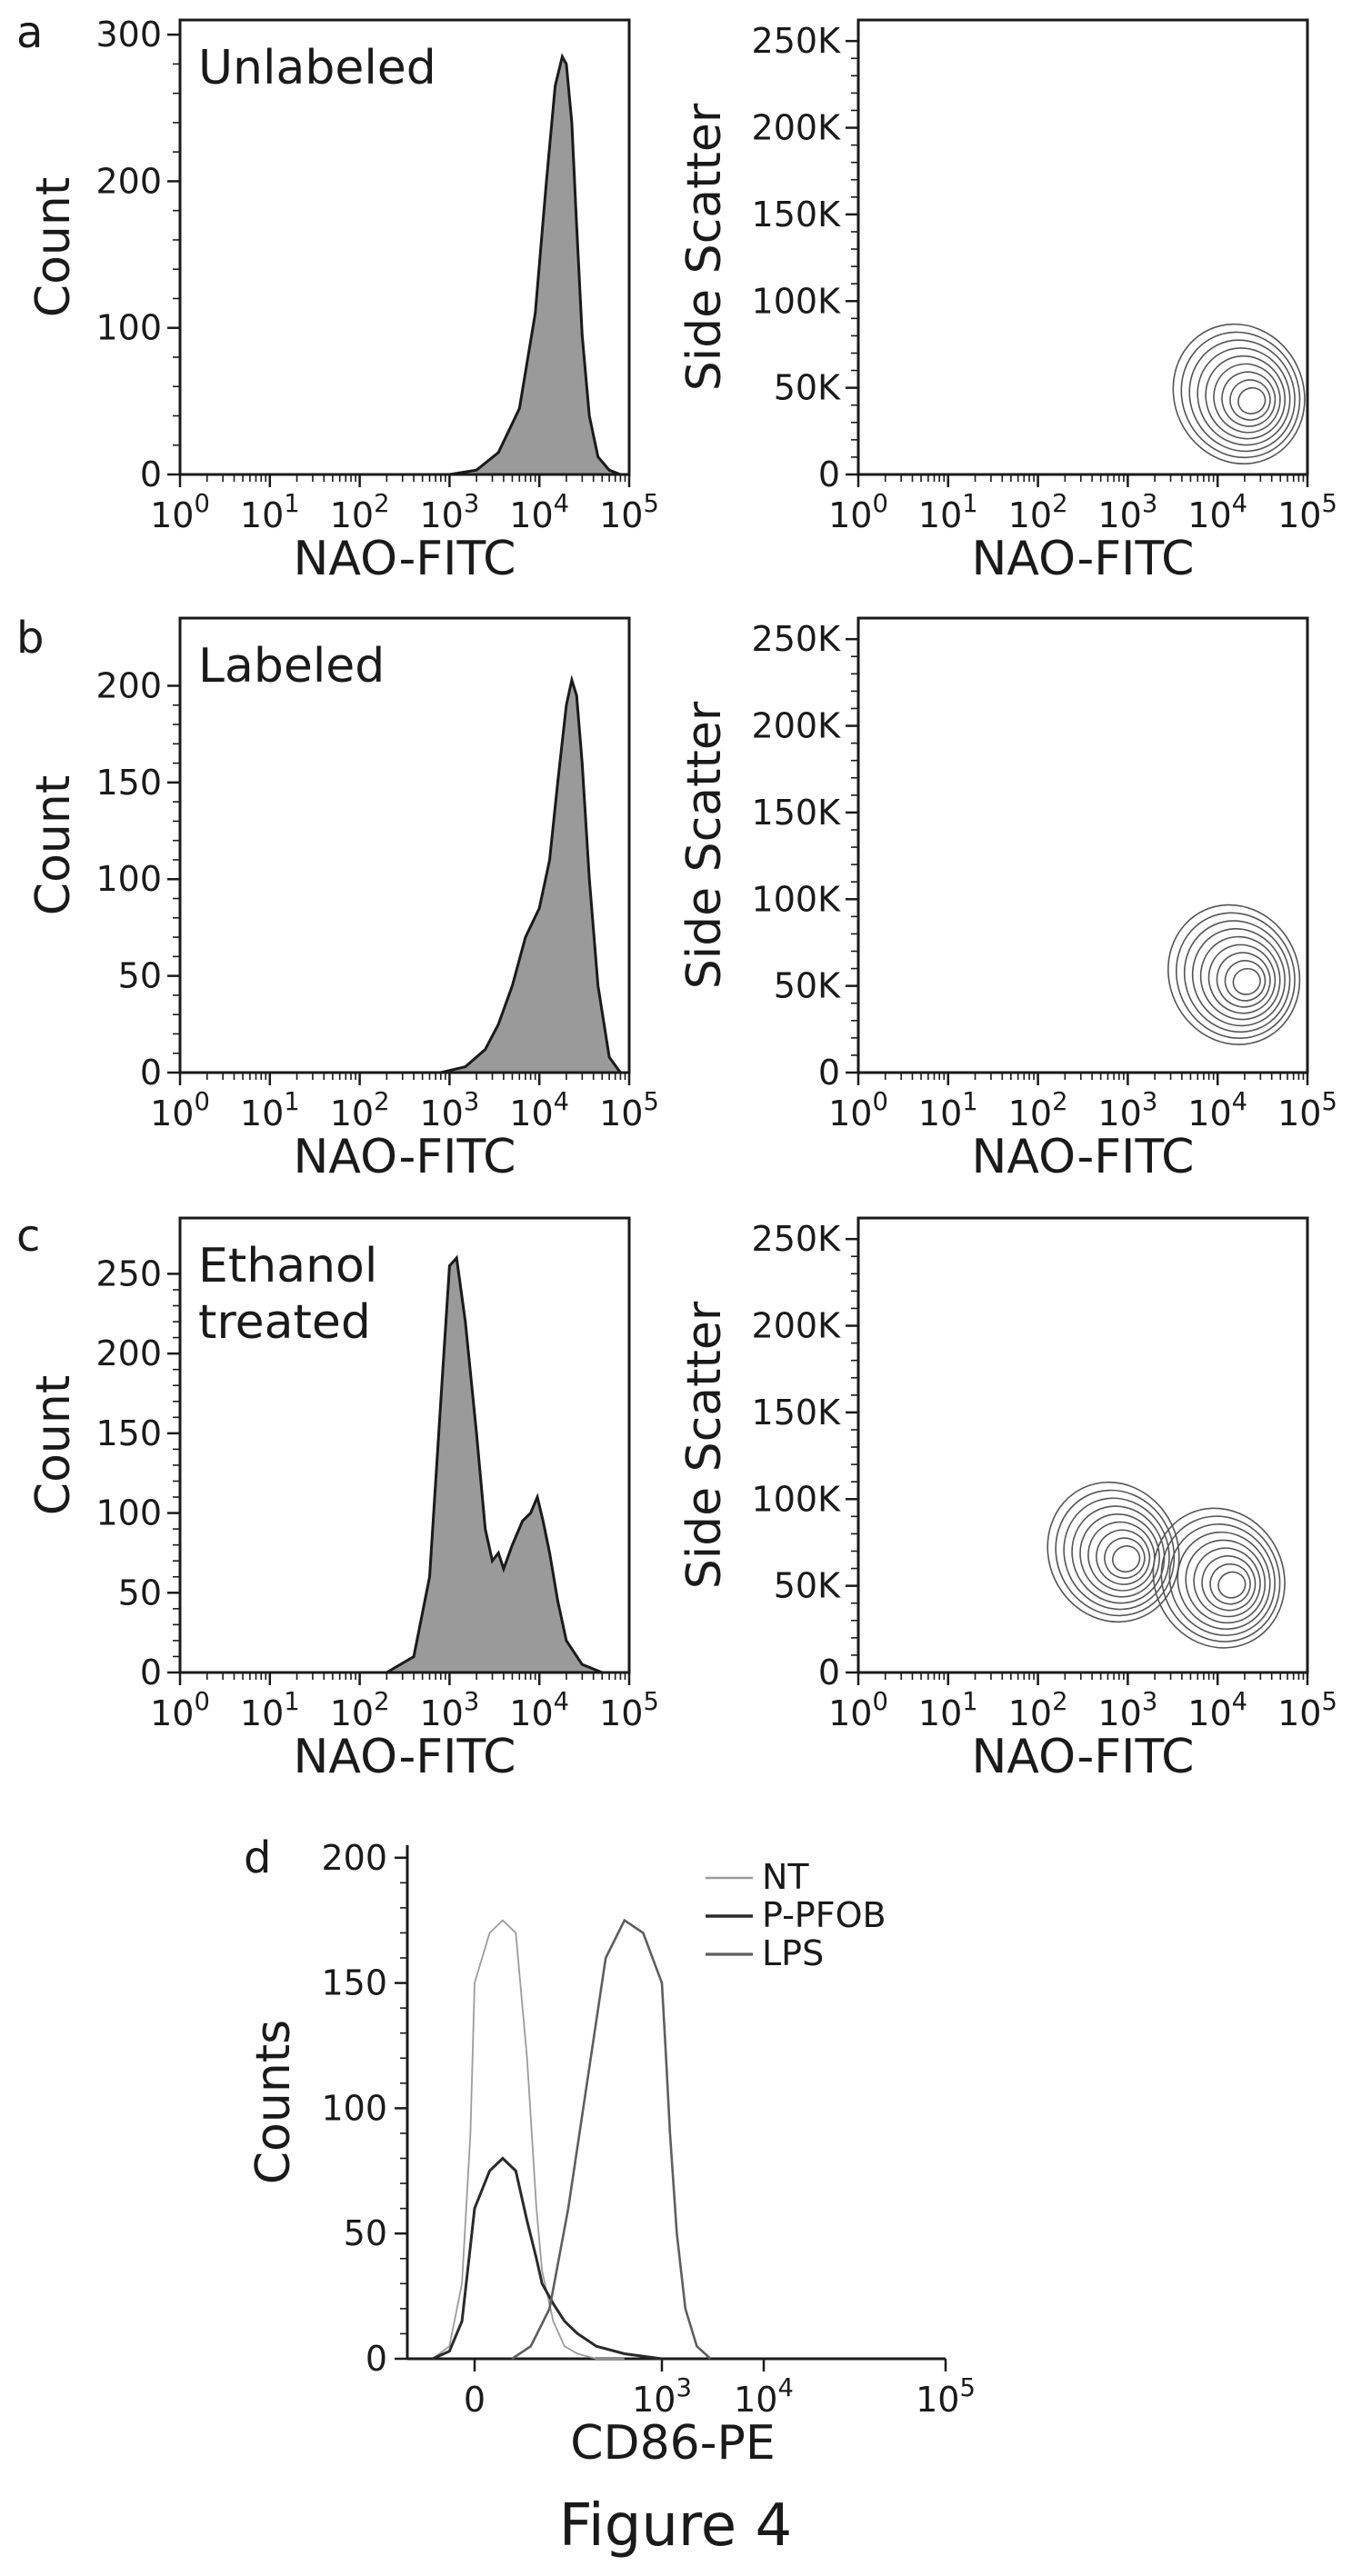 Image resolution: width=1352 pixels, height=2576 pixels. I want to click on c-hist-ytick-label-3: 150, so click(128, 1433).